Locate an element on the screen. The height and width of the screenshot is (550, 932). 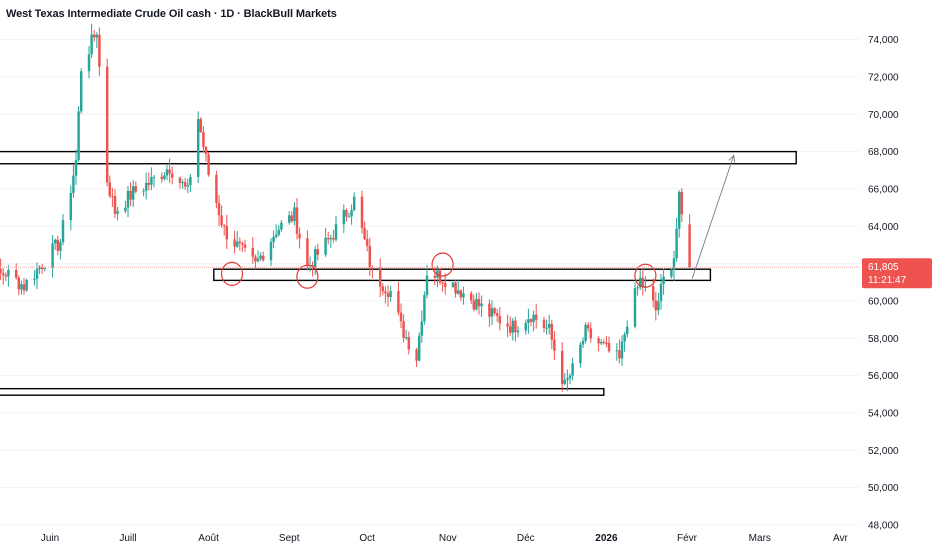
price-tag: 61,805 11:21:47 is located at coordinates (897, 273).